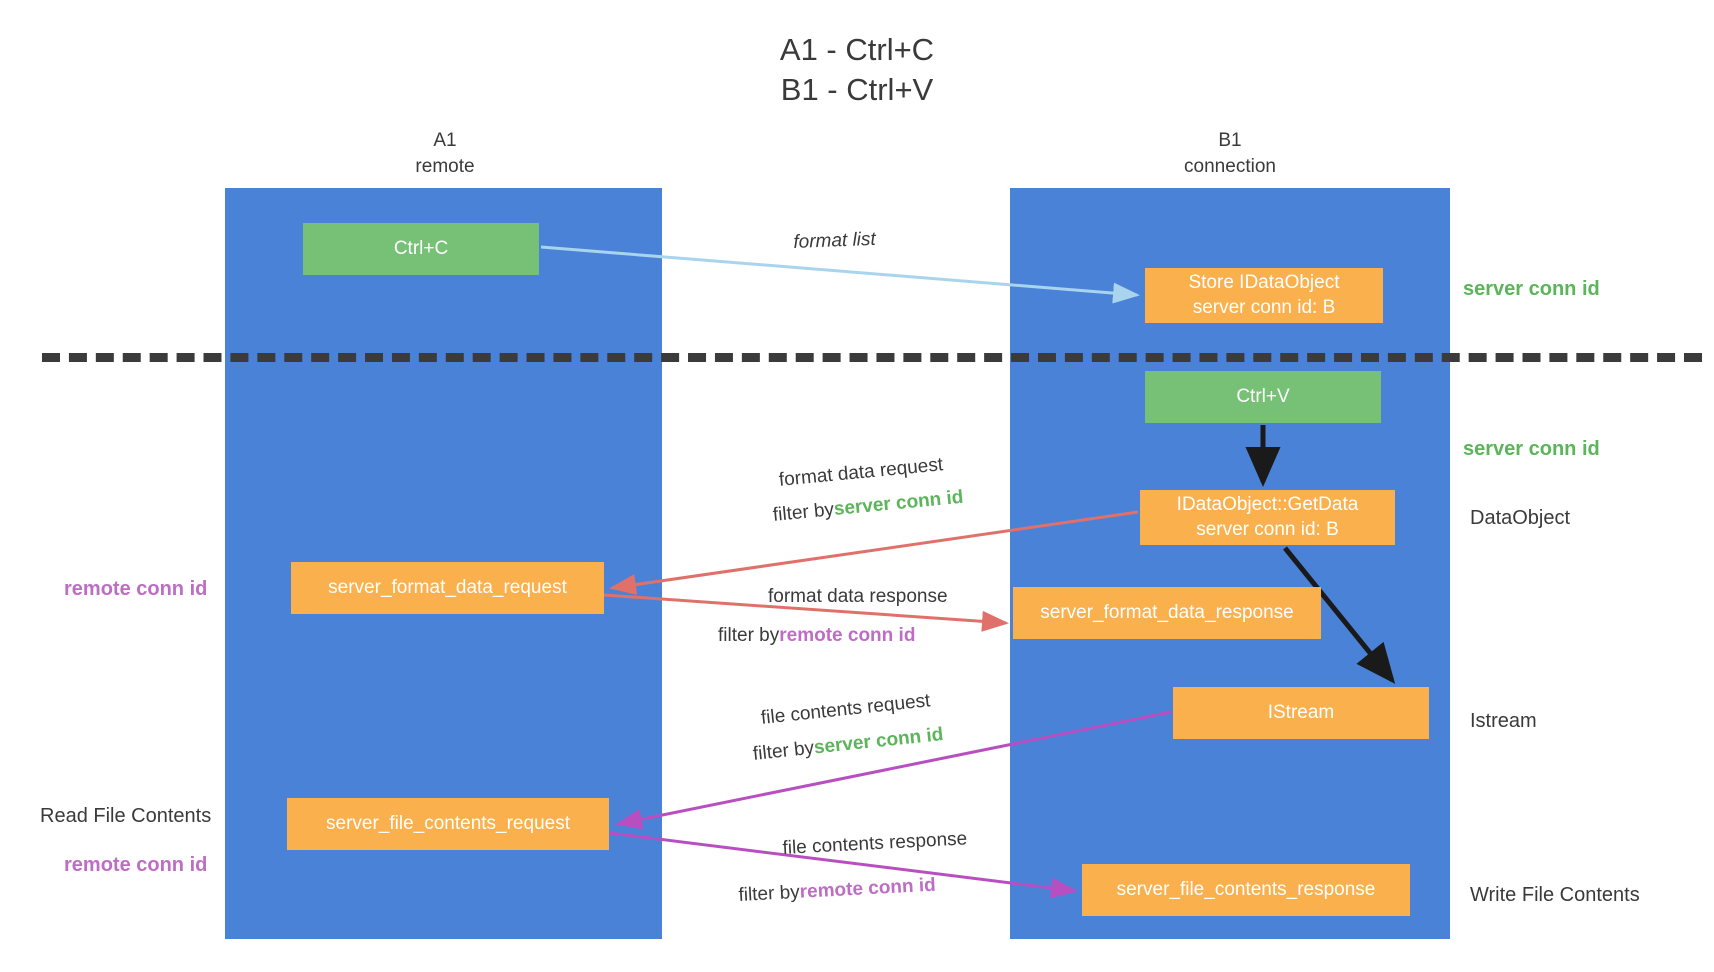 This screenshot has height=972, width=1714. Describe the element at coordinates (1264, 295) in the screenshot. I see `node-store-idataobject: Store IDataObject server conn id: B` at that location.